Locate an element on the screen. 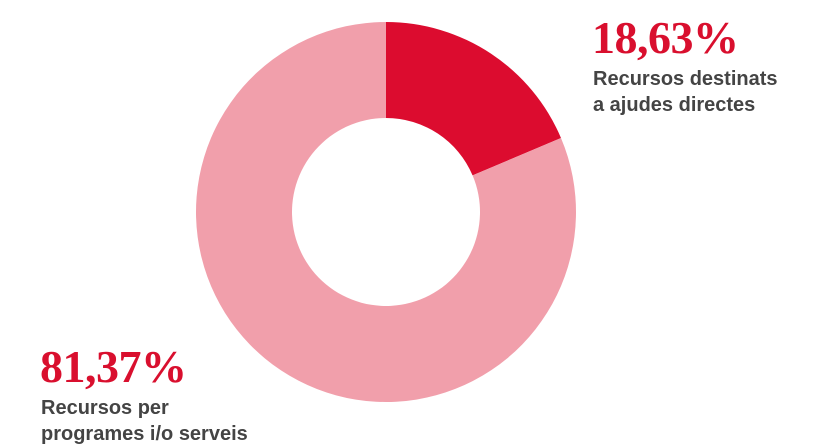 The height and width of the screenshot is (447, 838). slice-1-label-line-1: Recursos destinats is located at coordinates (685, 79).